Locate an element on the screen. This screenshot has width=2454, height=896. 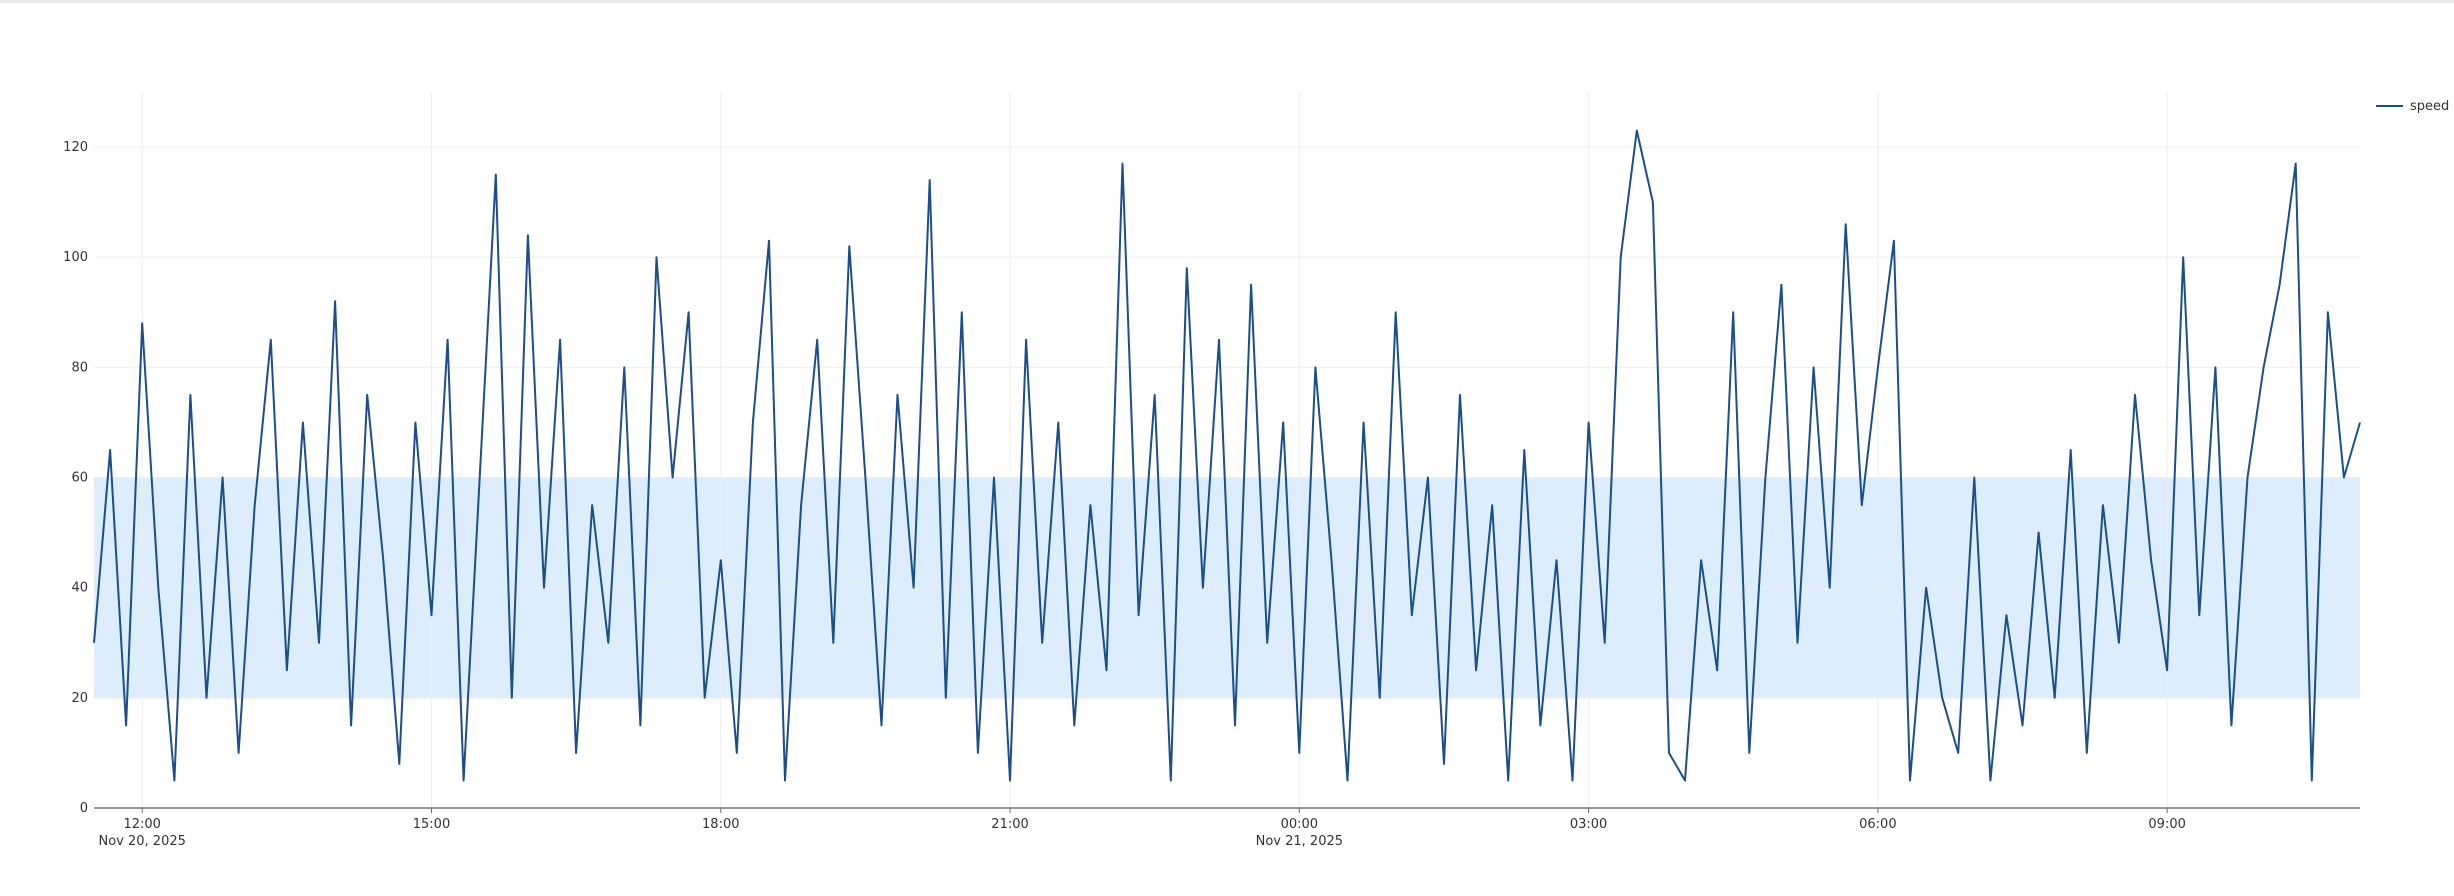
x-tick-label: 21:00 is located at coordinates (1009, 824).